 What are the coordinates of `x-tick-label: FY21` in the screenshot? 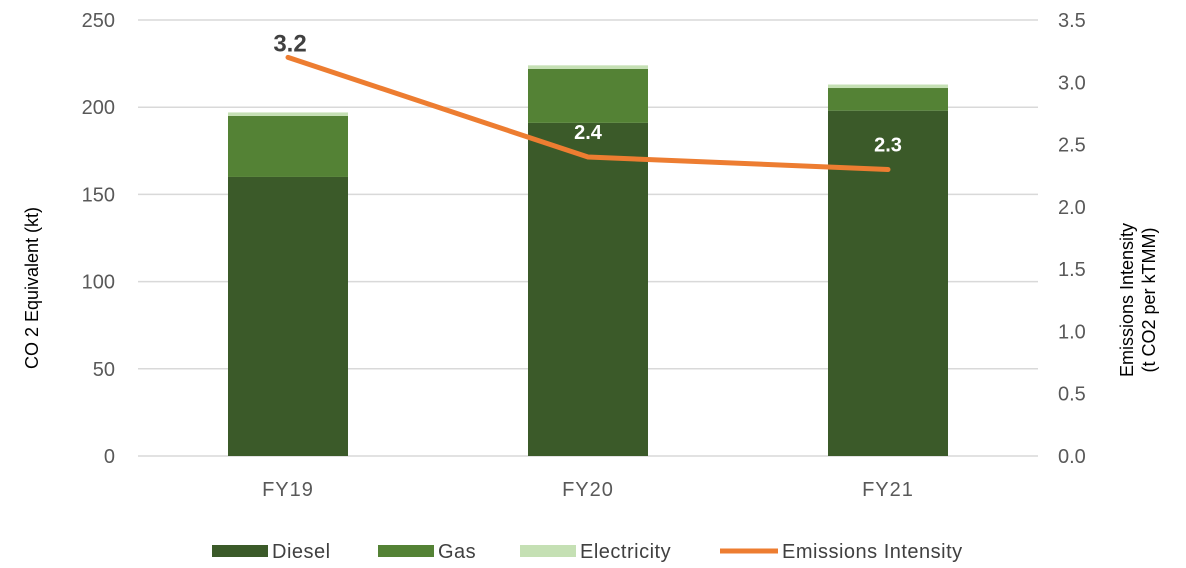 It's located at (888, 490).